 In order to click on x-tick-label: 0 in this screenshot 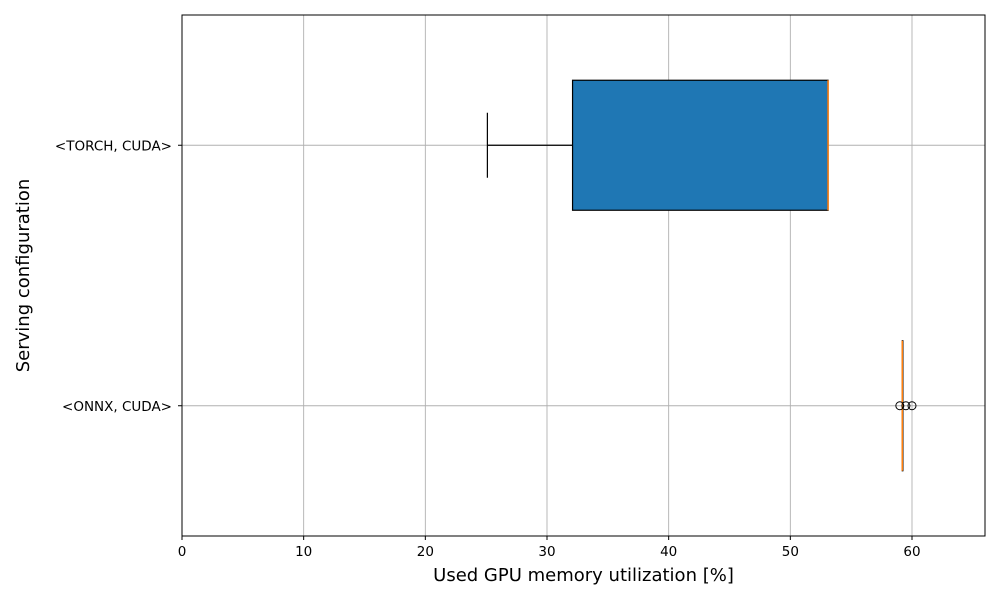, I will do `click(182, 552)`.